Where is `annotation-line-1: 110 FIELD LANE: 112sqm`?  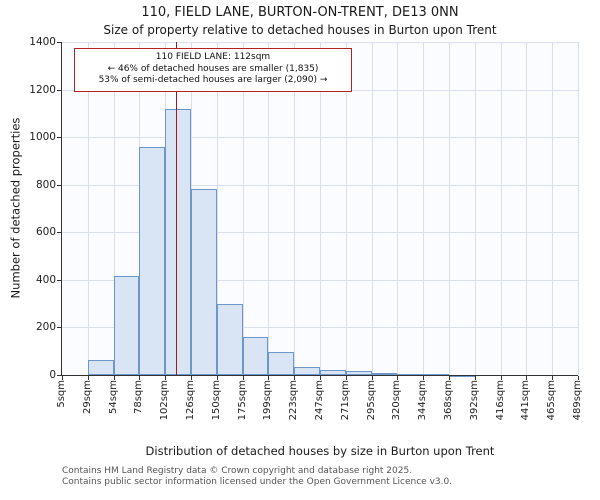 annotation-line-1: 110 FIELD LANE: 112sqm is located at coordinates (213, 57).